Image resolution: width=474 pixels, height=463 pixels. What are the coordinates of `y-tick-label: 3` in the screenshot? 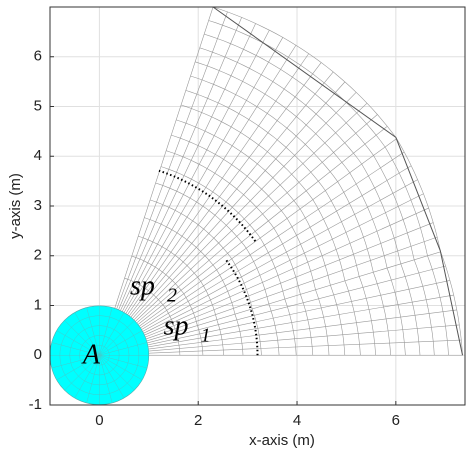 It's located at (38, 205).